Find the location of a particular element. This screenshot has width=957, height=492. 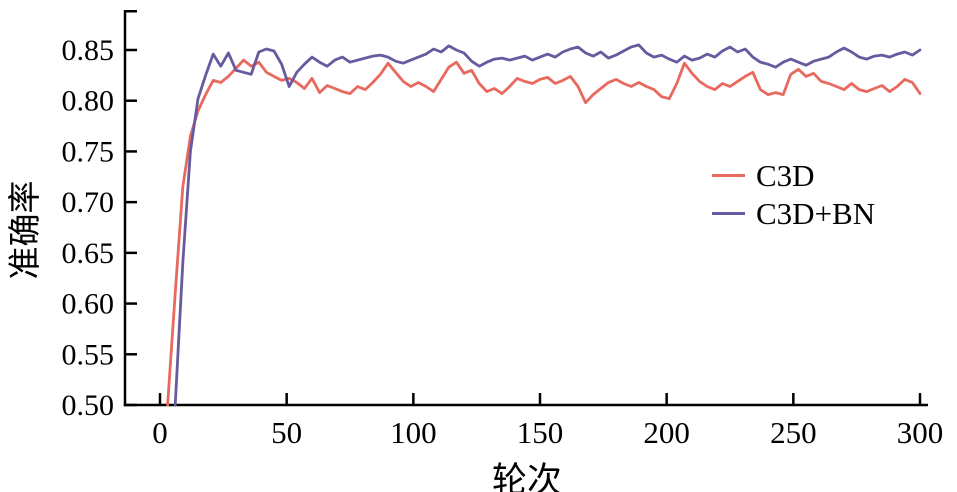

x-tick-label: 50 is located at coordinates (286, 432).